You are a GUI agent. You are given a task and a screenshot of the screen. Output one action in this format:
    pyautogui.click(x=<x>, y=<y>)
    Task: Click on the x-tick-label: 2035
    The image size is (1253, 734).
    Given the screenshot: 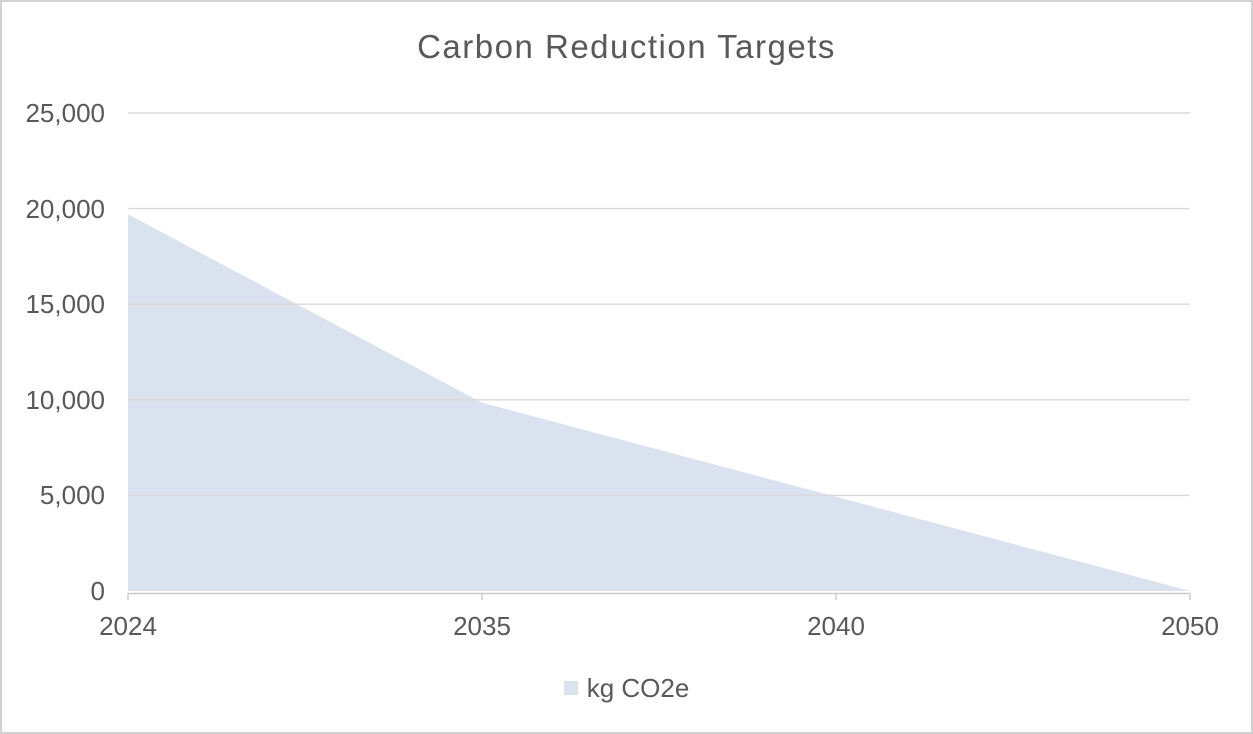 What is the action you would take?
    pyautogui.click(x=482, y=626)
    